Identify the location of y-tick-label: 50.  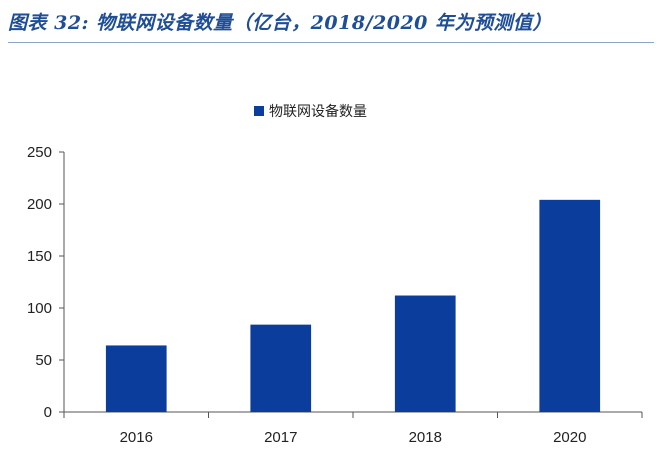
(43, 360).